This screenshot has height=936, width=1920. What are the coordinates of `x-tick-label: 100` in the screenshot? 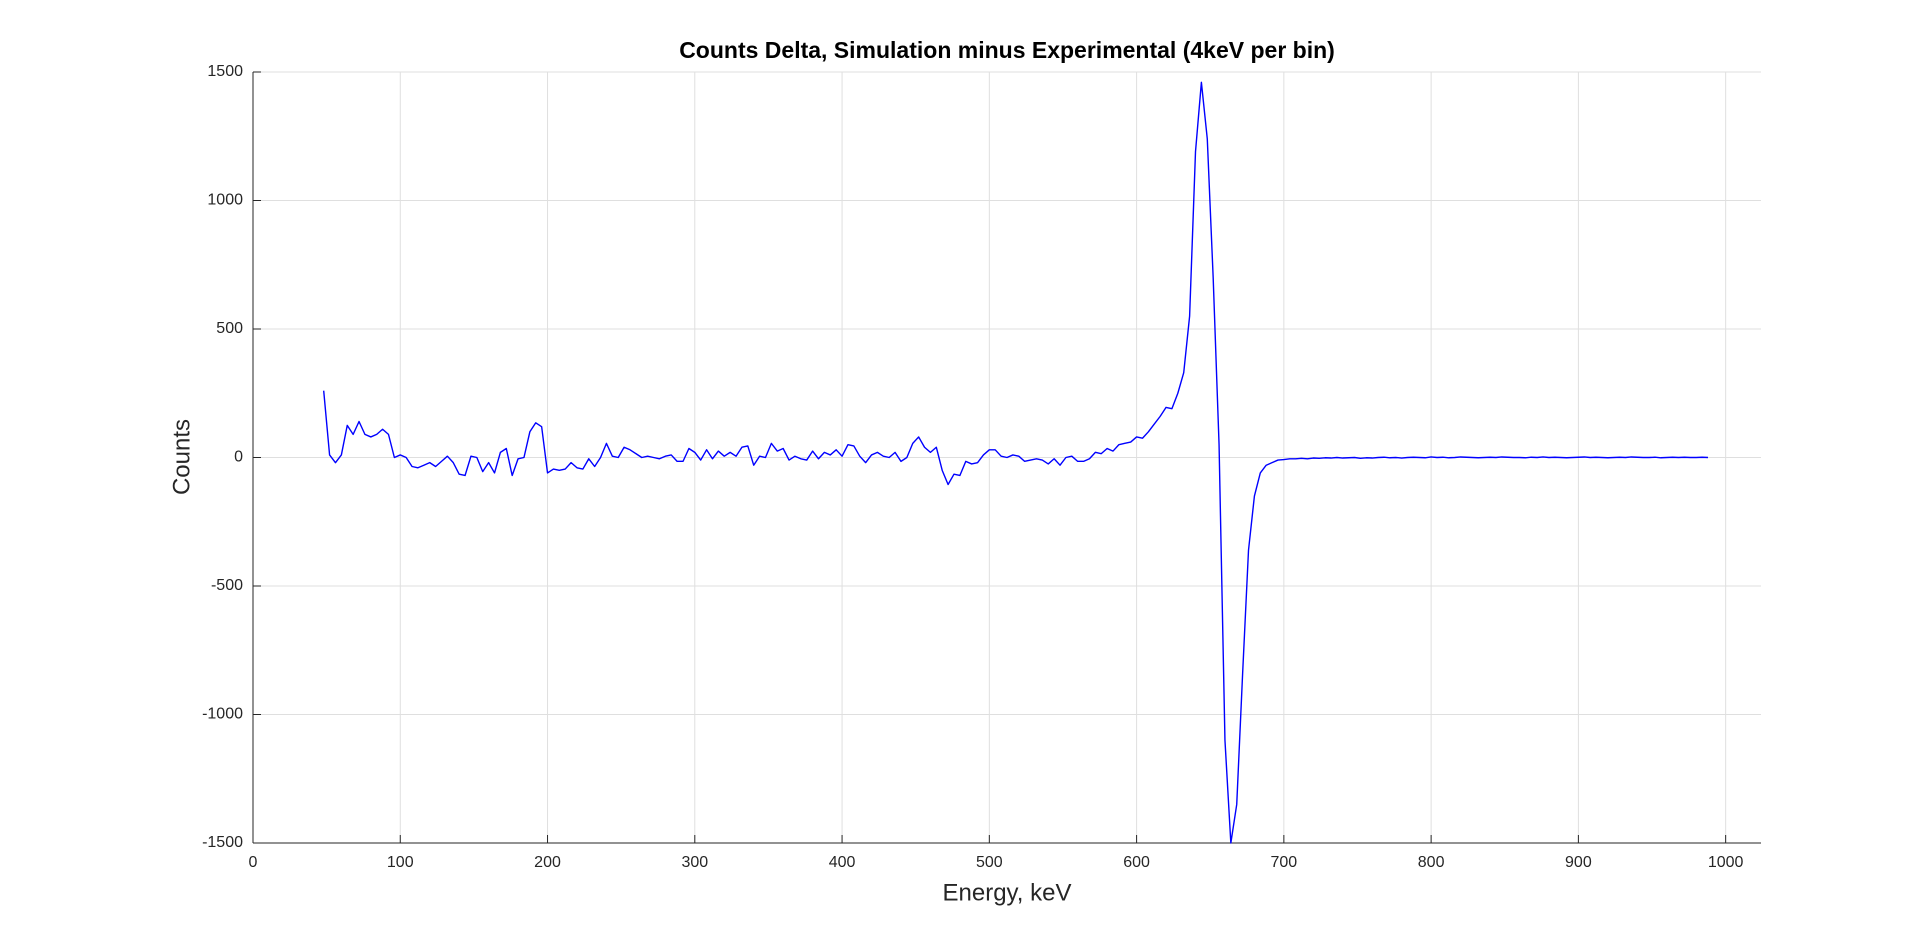 It's located at (400, 862).